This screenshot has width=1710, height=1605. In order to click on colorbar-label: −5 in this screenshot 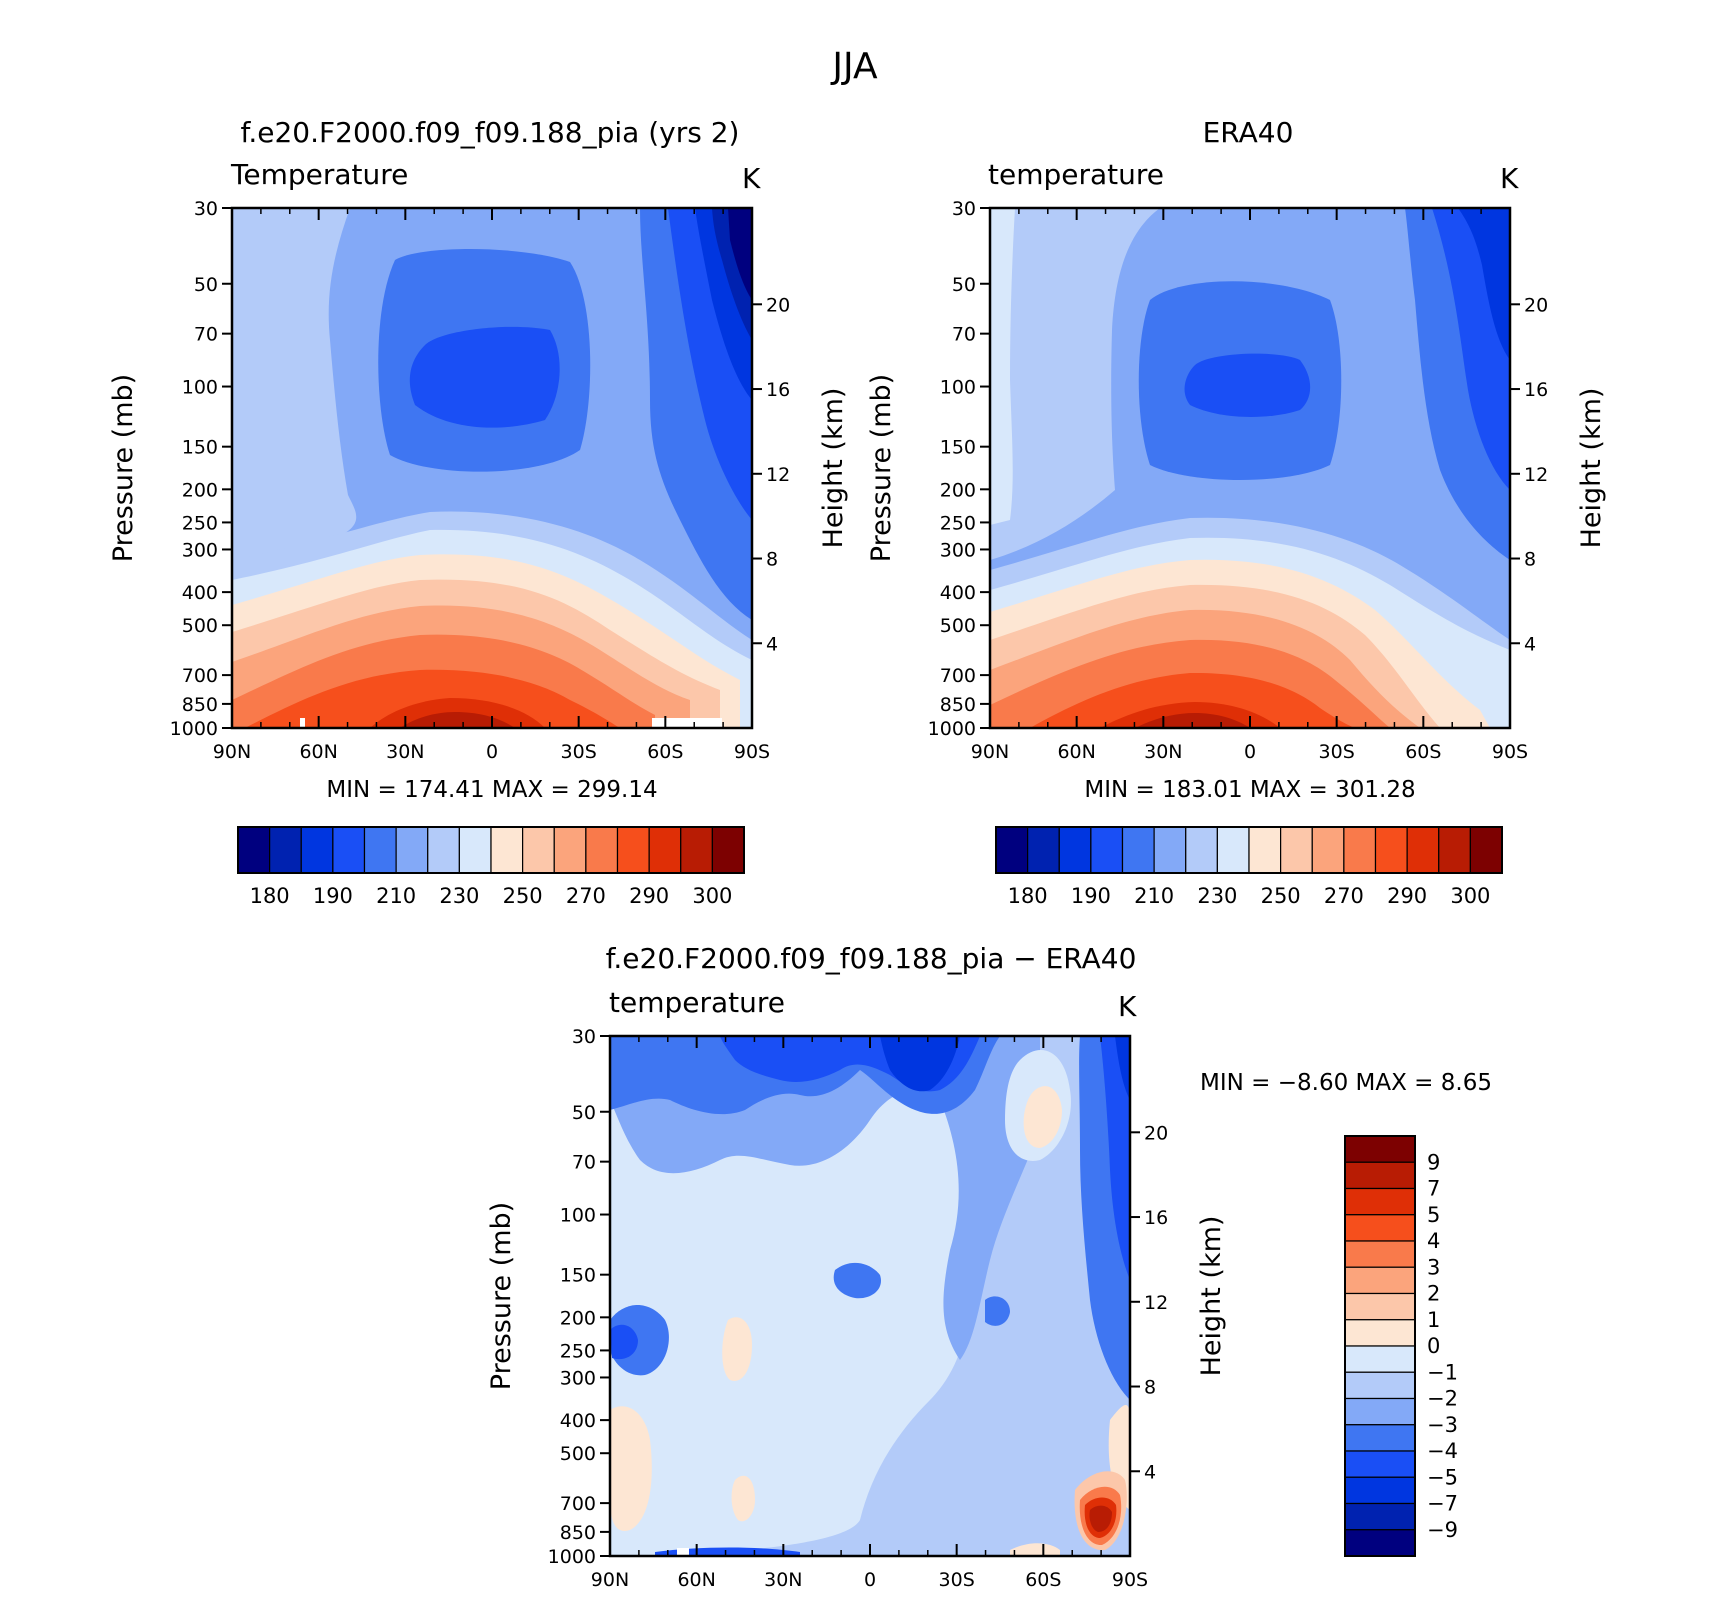, I will do `click(1442, 1477)`.